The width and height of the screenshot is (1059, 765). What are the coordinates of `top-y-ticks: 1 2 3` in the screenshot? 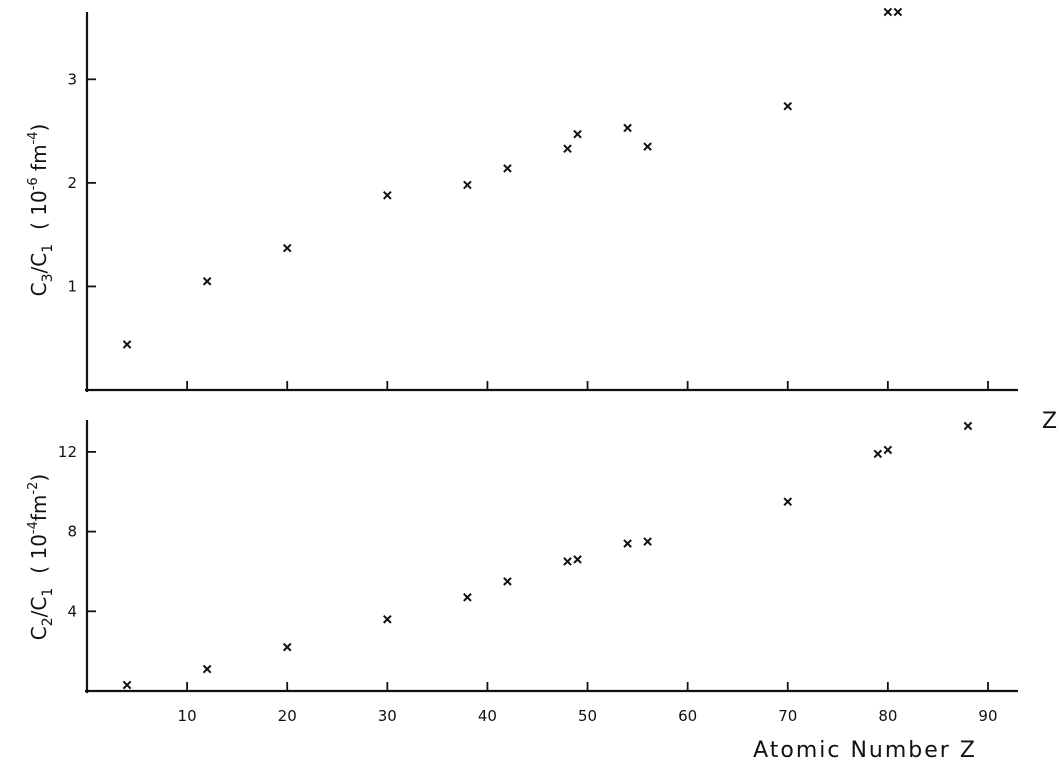 It's located at (81, 182).